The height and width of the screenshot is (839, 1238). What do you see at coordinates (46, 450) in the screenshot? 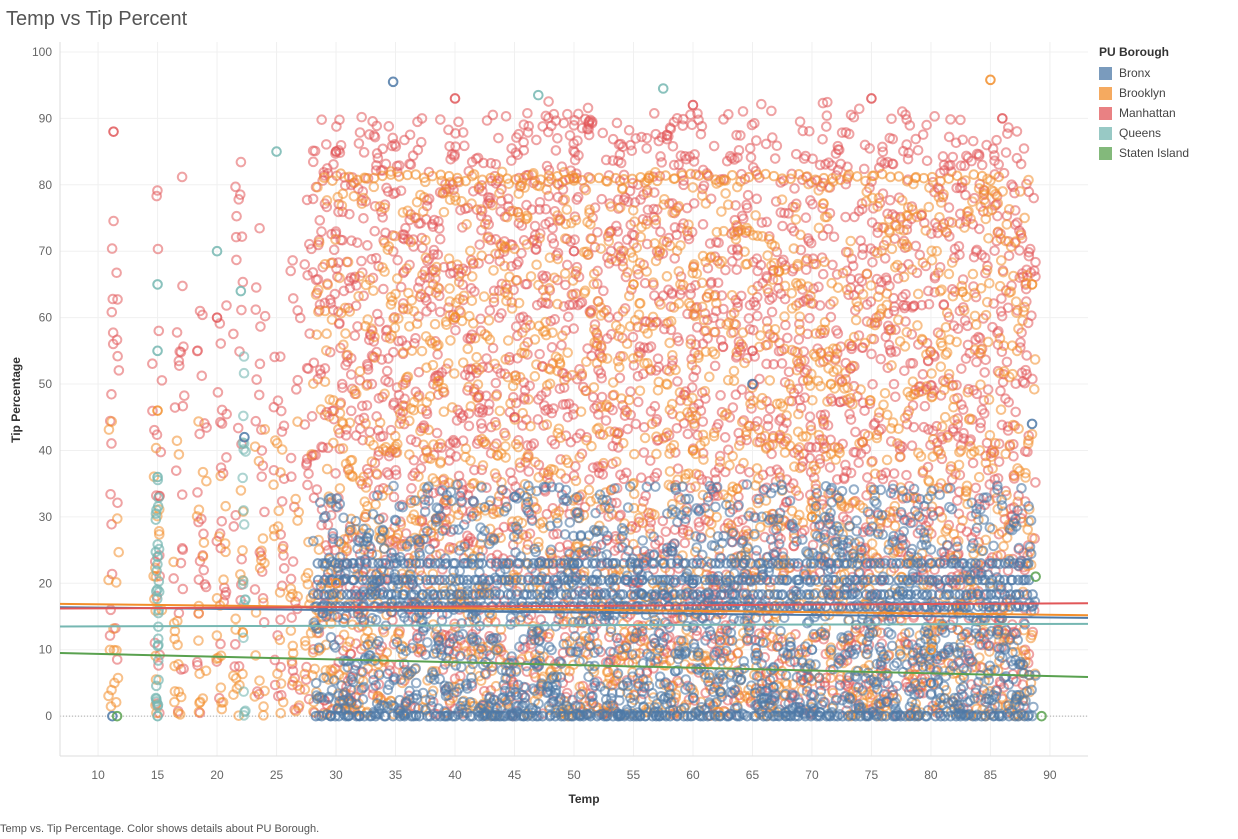
I see `y-tick-label: 40` at bounding box center [46, 450].